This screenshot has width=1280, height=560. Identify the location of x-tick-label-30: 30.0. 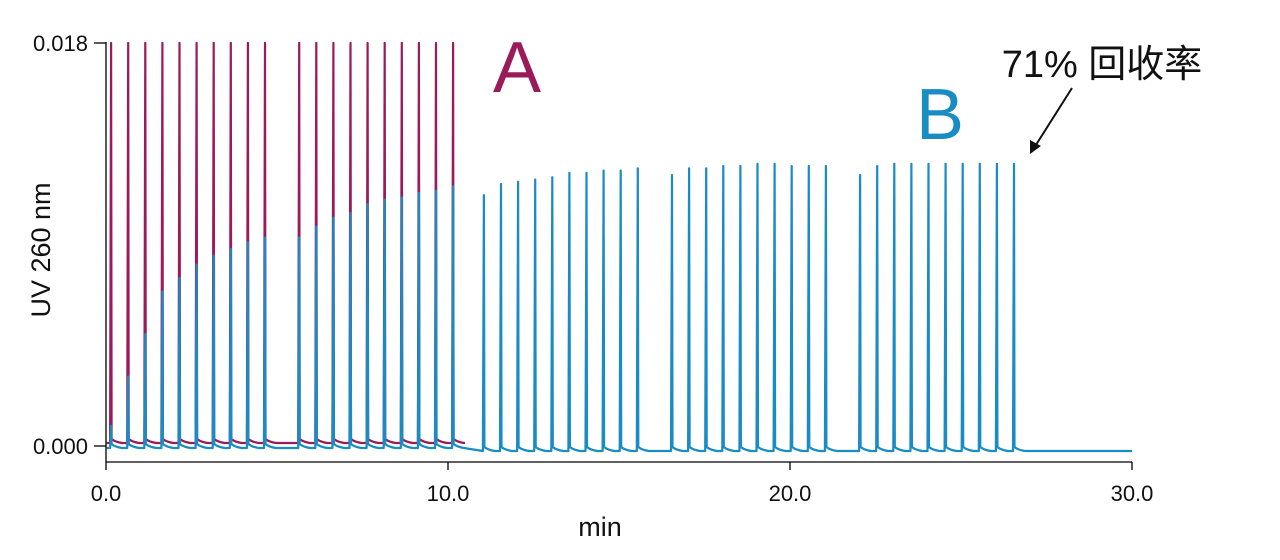
(1132, 493).